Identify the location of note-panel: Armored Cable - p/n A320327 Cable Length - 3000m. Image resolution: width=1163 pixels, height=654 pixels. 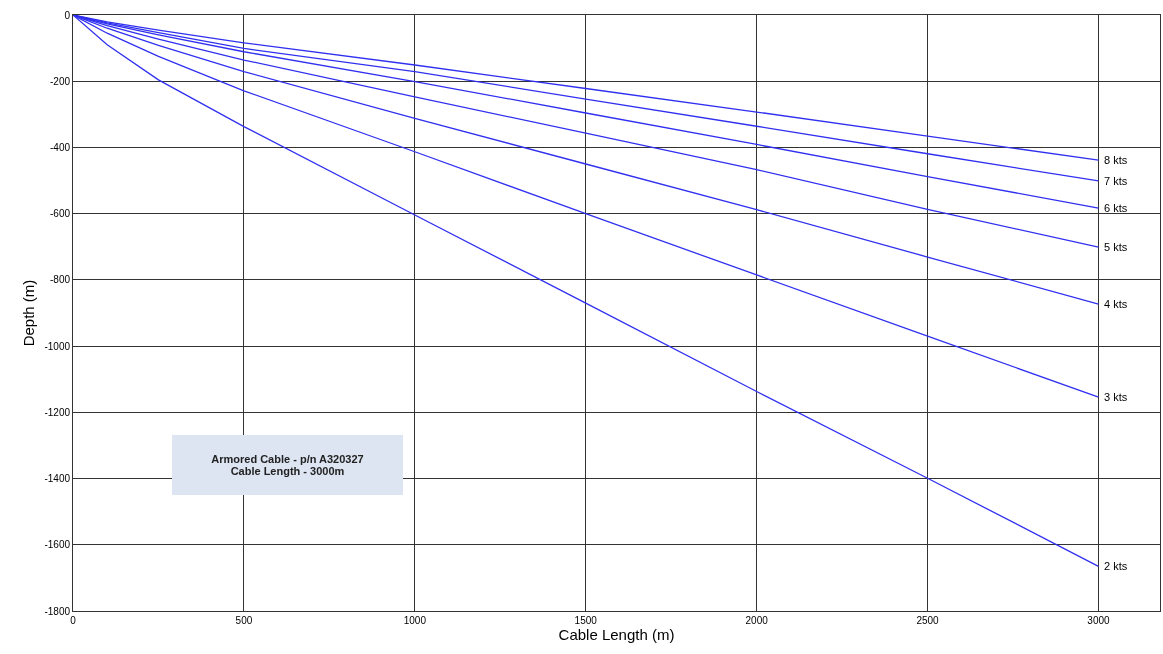
(287, 465).